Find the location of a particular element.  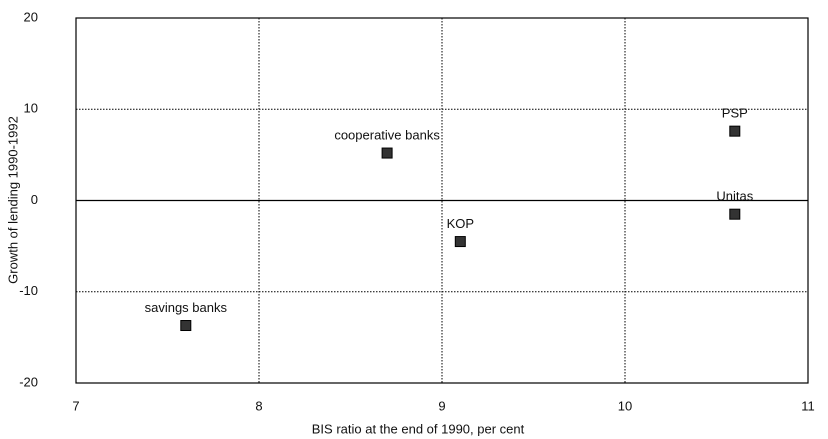

point-label: Unitas is located at coordinates (734, 196).